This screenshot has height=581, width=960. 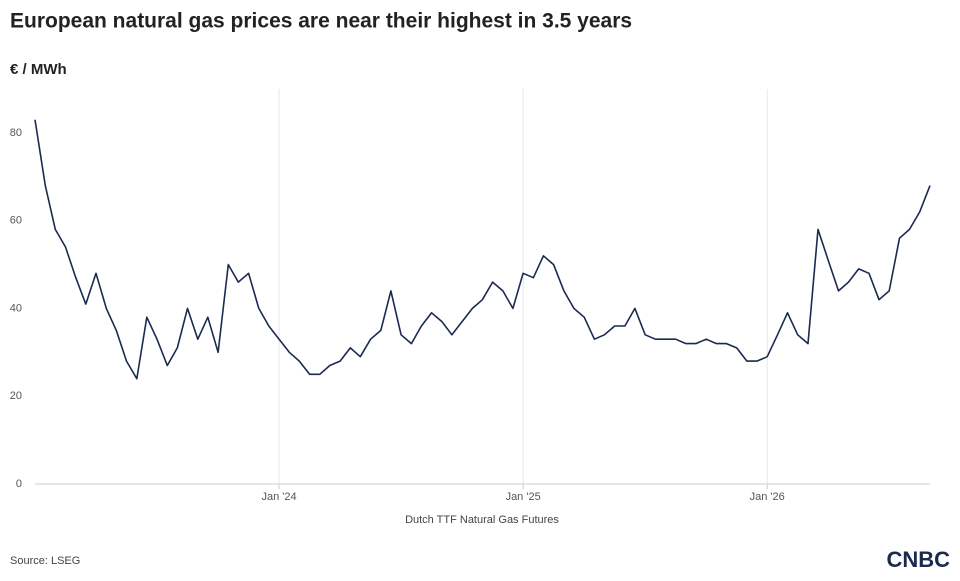 I want to click on y-tick-label: 20, so click(x=16, y=396).